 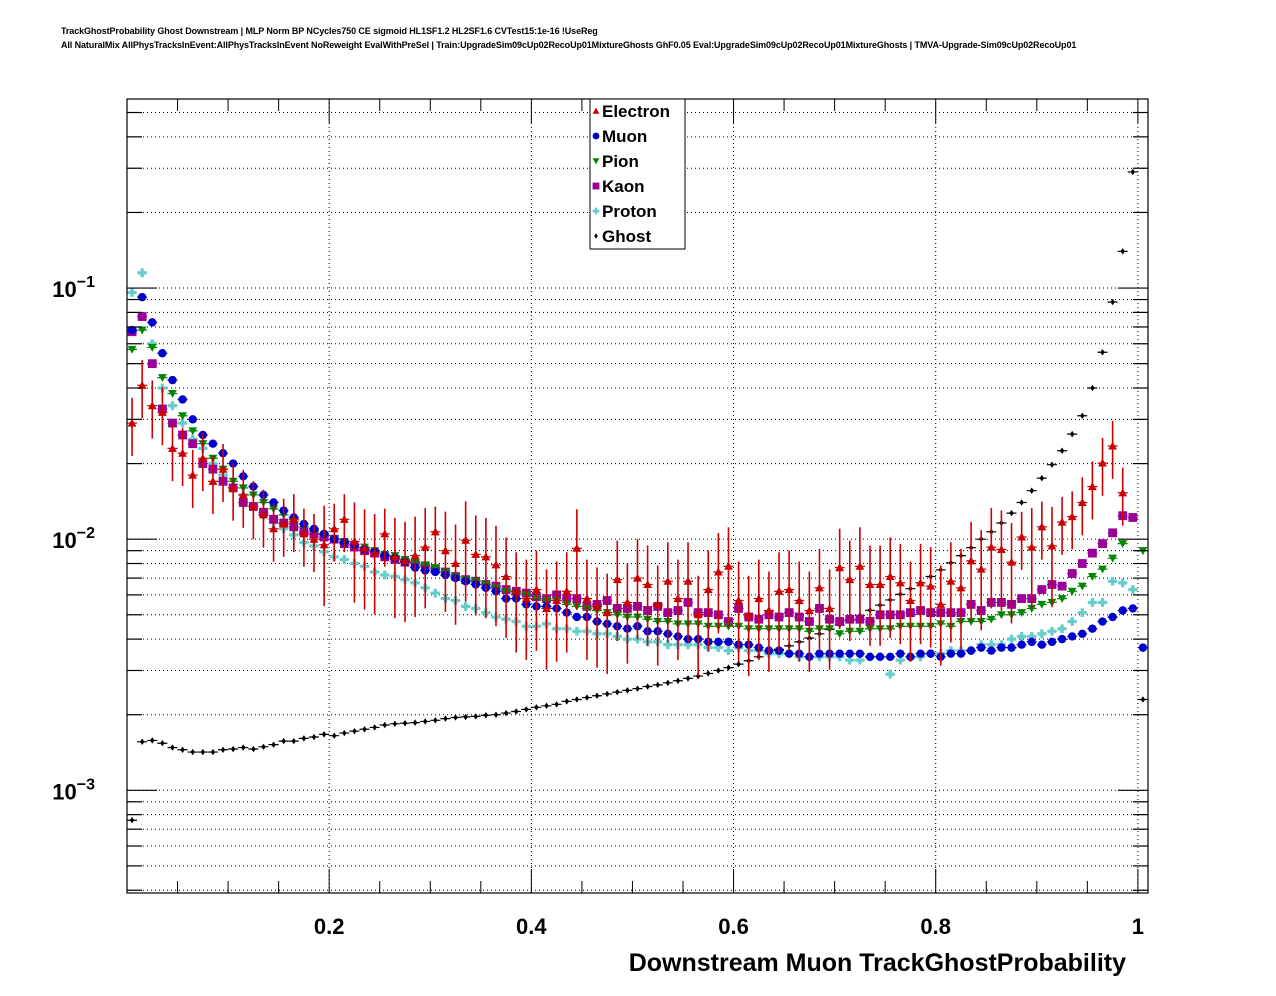 What do you see at coordinates (596, 236) in the screenshot?
I see `ghost-marker-icon` at bounding box center [596, 236].